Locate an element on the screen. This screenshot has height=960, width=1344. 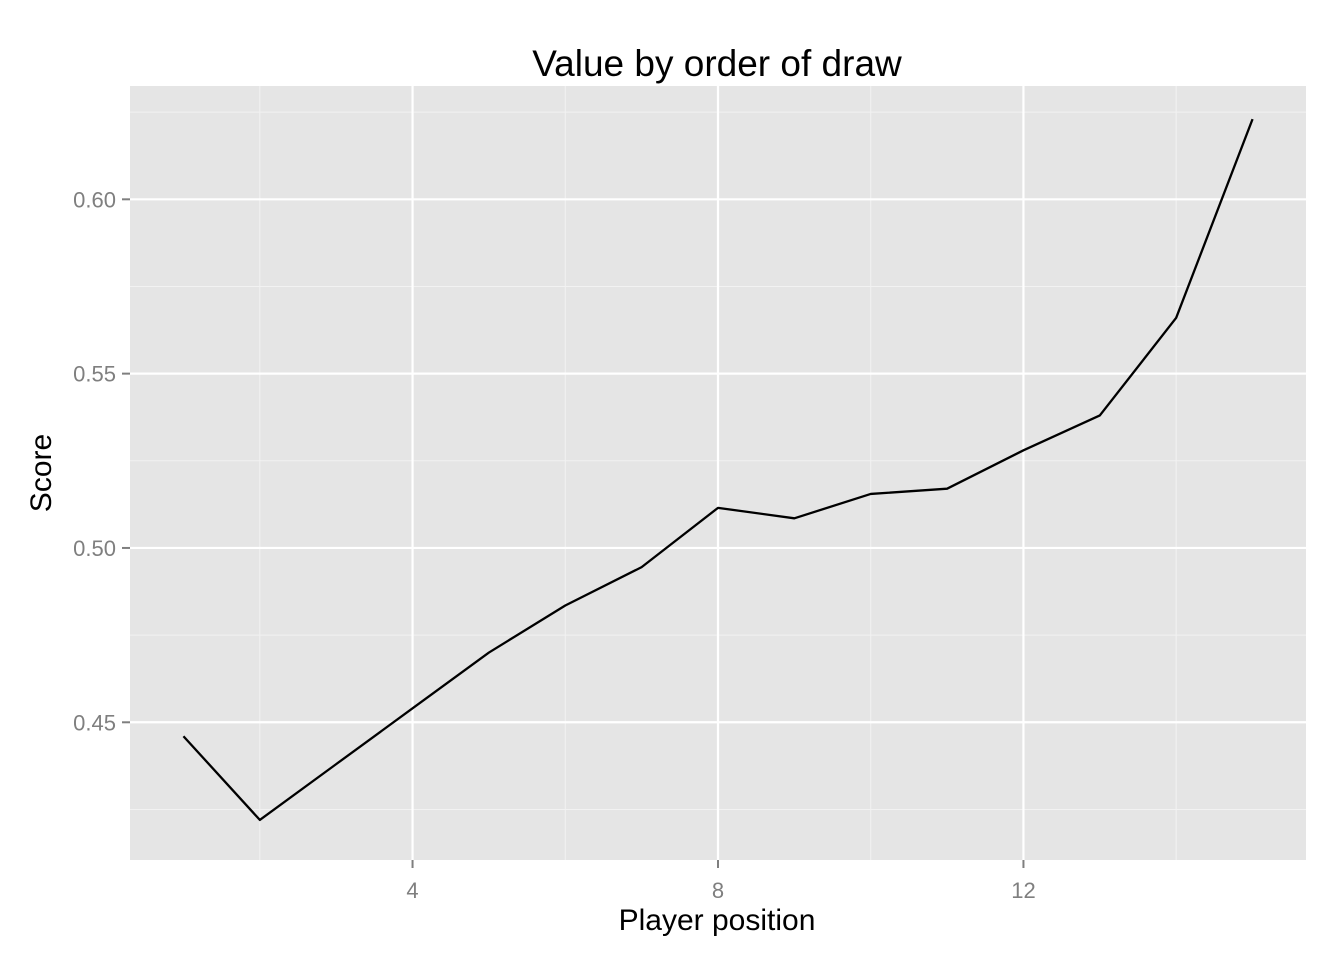
chart-title: Value by order of draw is located at coordinates (717, 63).